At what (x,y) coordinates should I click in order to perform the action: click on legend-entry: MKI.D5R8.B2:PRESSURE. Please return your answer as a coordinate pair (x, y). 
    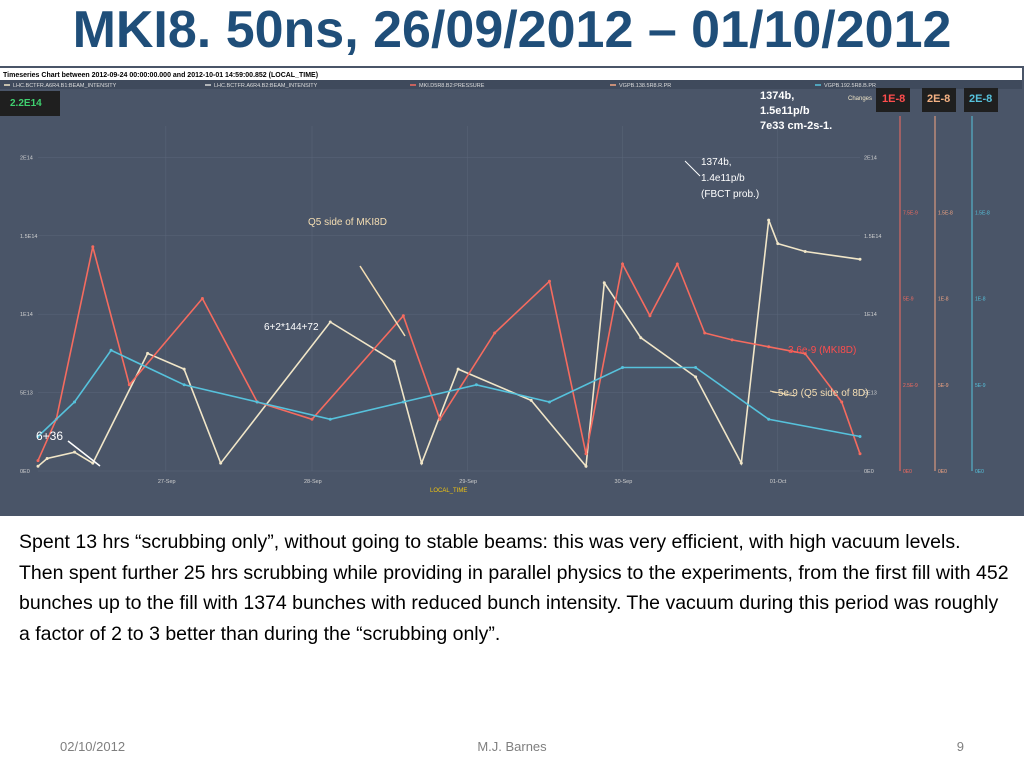
    Looking at the image, I should click on (452, 86).